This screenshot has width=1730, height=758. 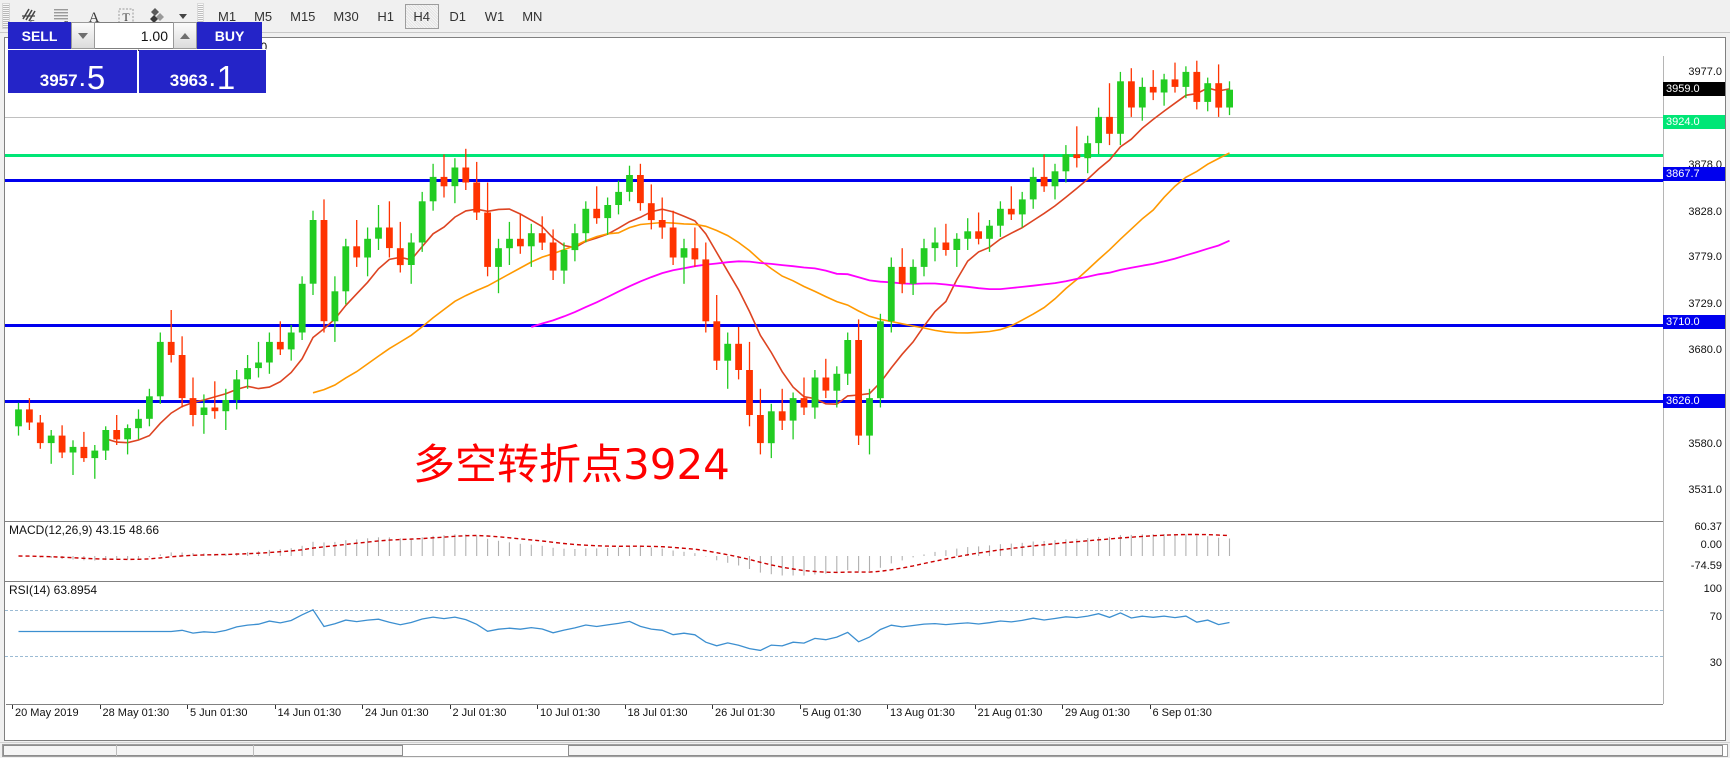 I want to click on macd-label: MACD(12,26,9) 43.15 48.66, so click(x=84, y=530).